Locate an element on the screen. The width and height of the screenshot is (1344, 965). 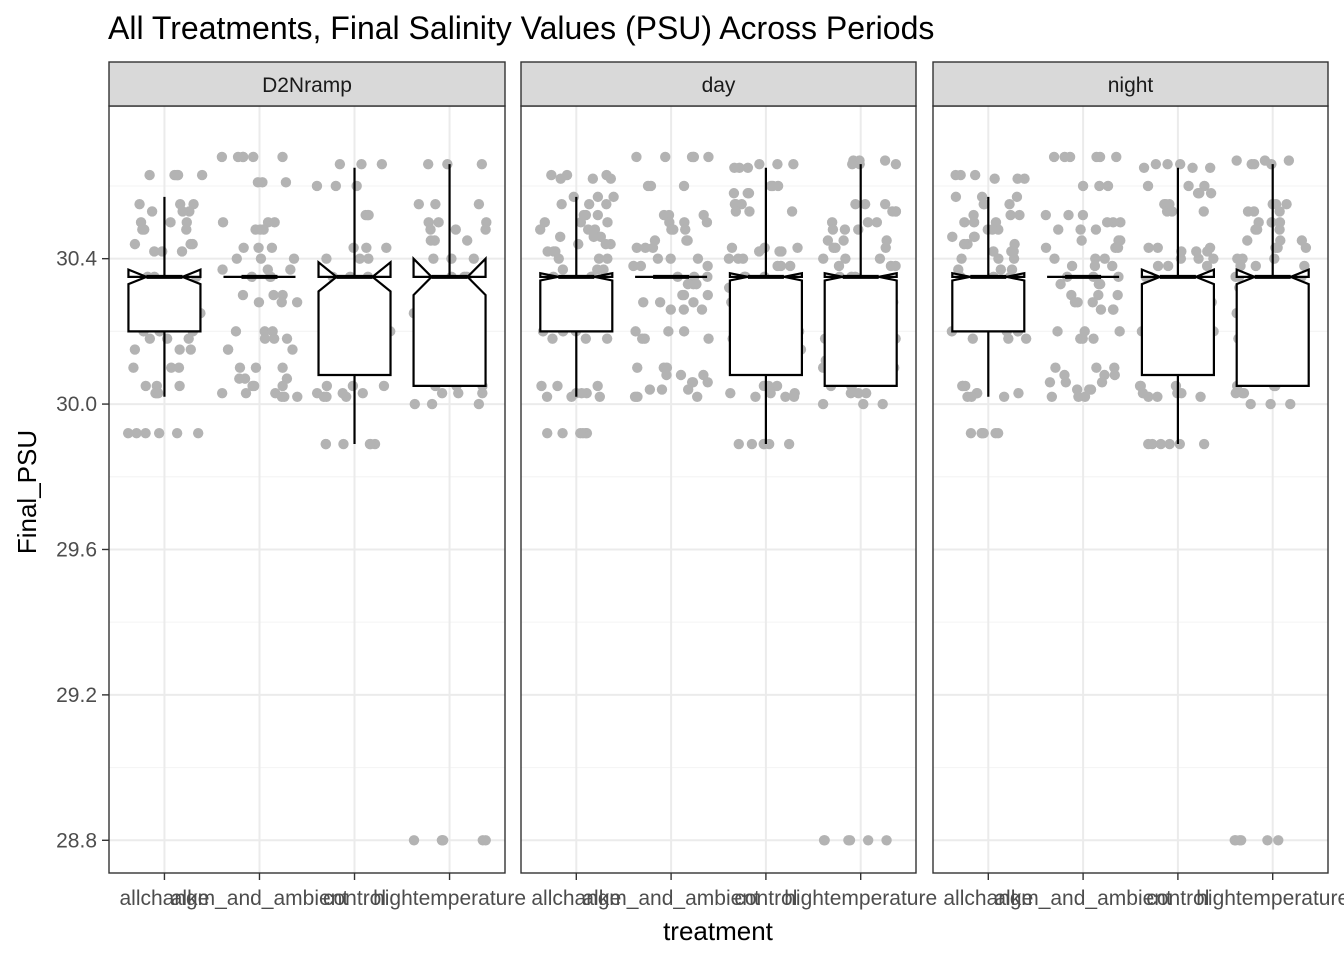
box-hightemperature is located at coordinates (860, 275).